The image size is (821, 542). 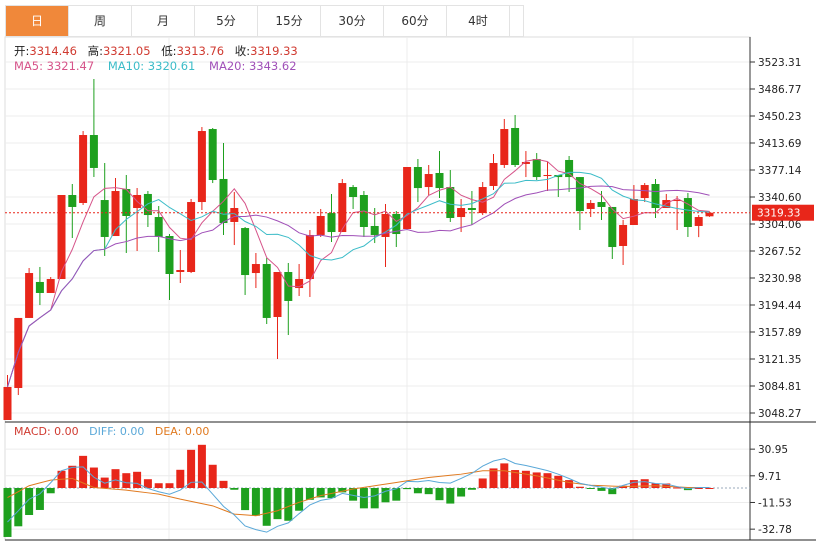 I want to click on ma10-value: MA10: 3320.61, so click(x=151, y=66).